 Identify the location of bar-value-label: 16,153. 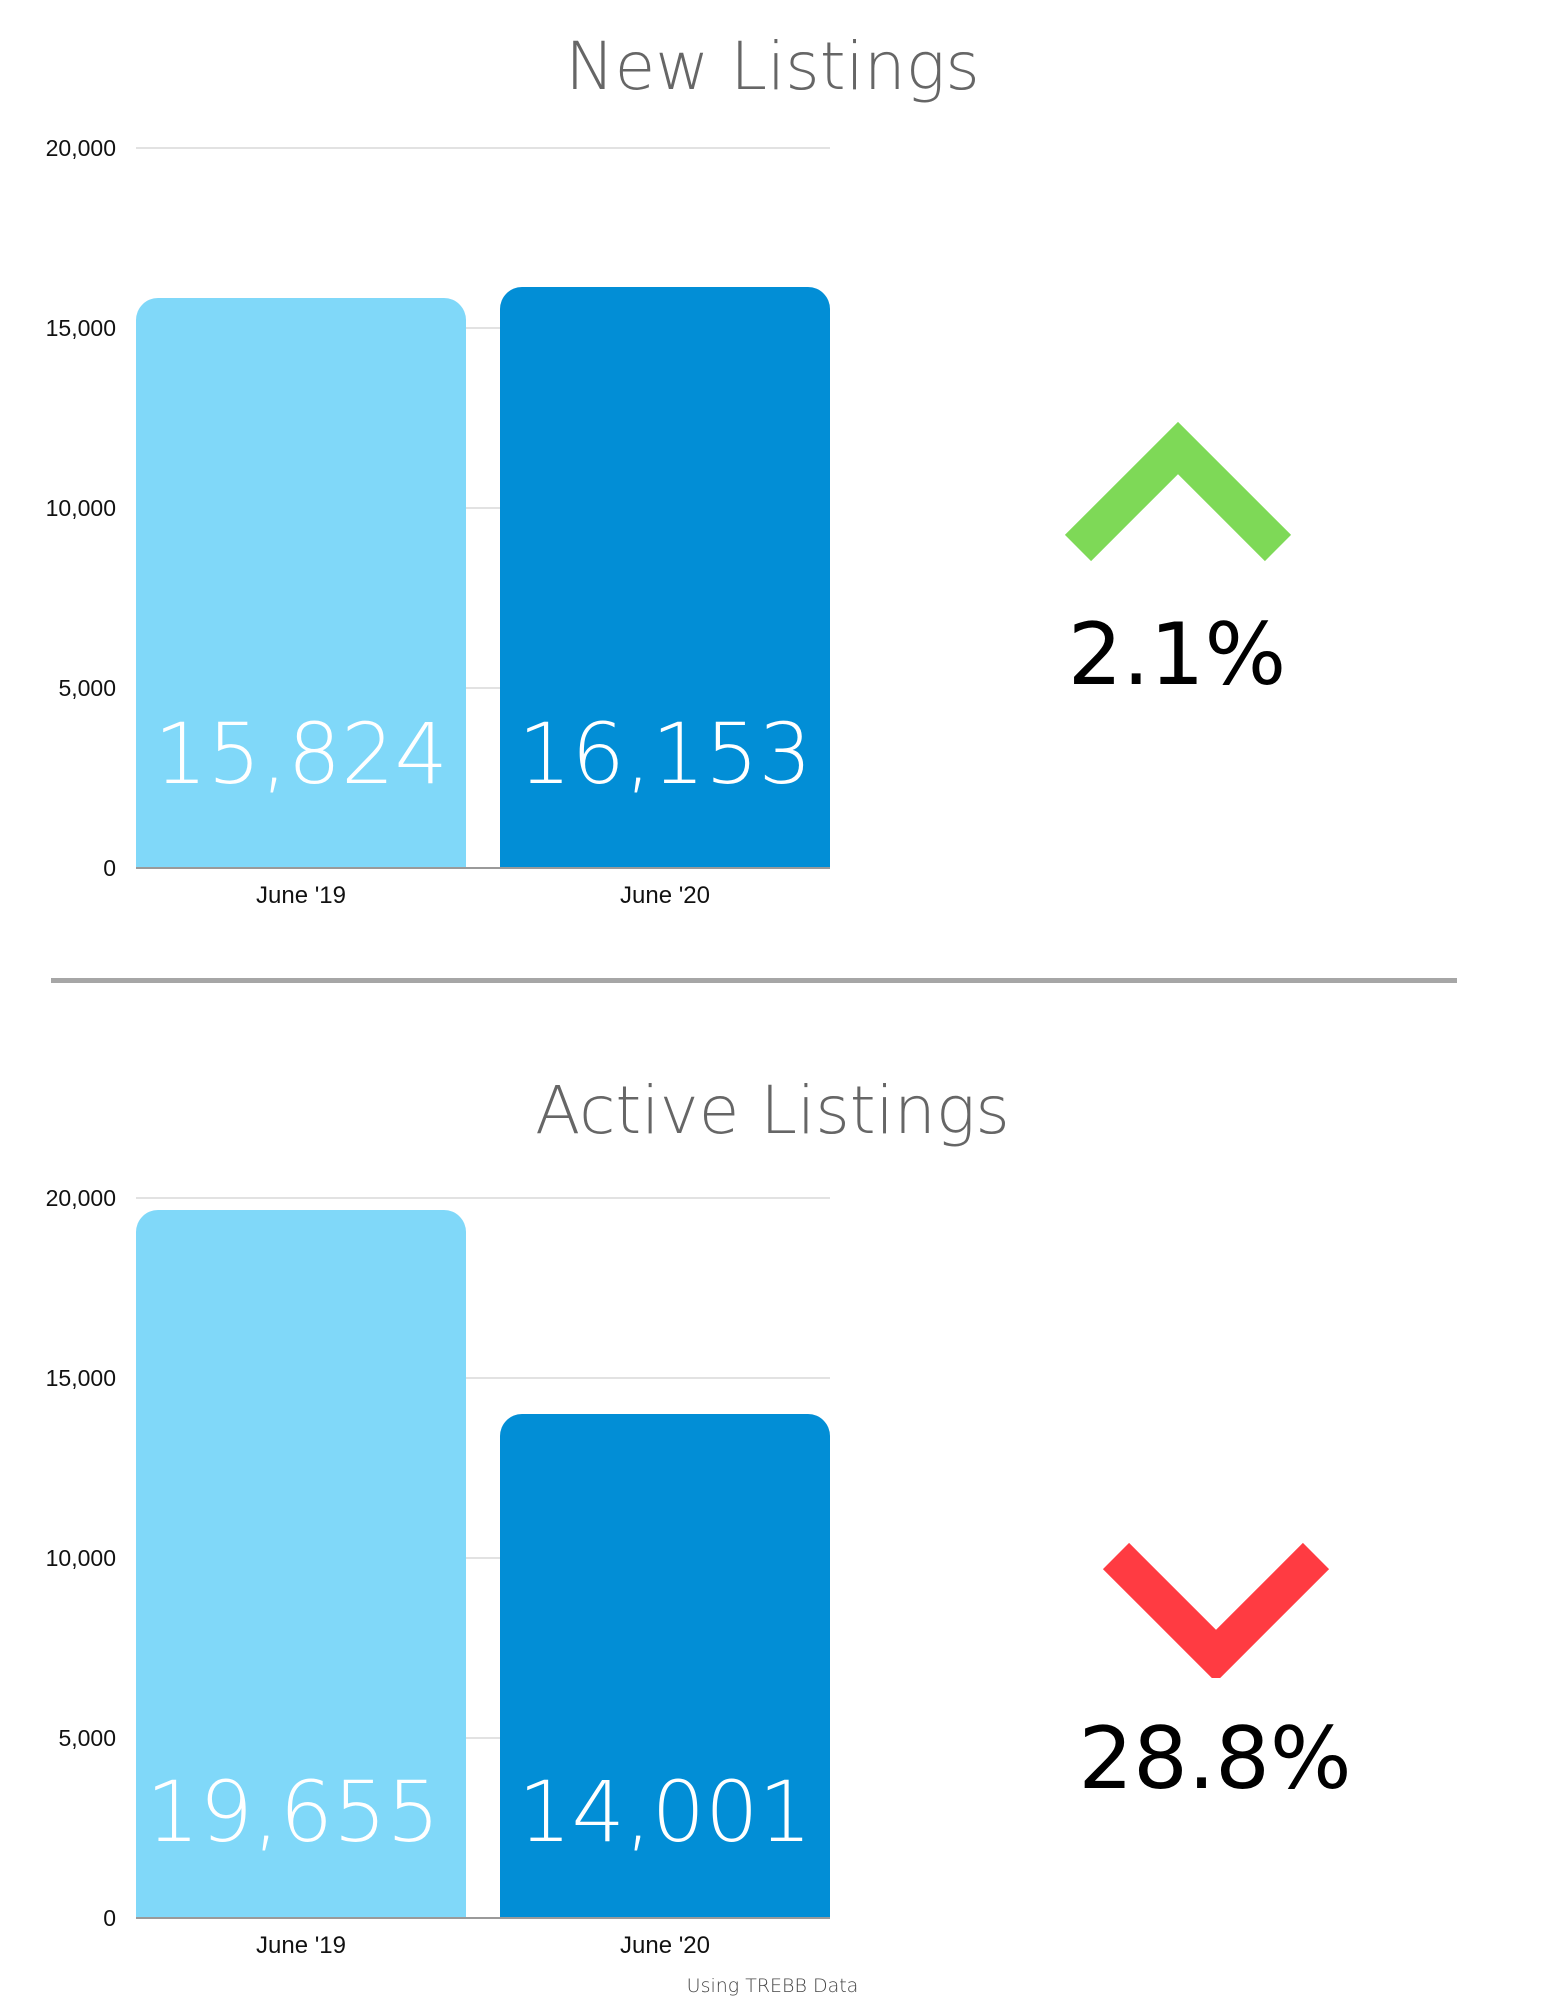
(665, 754).